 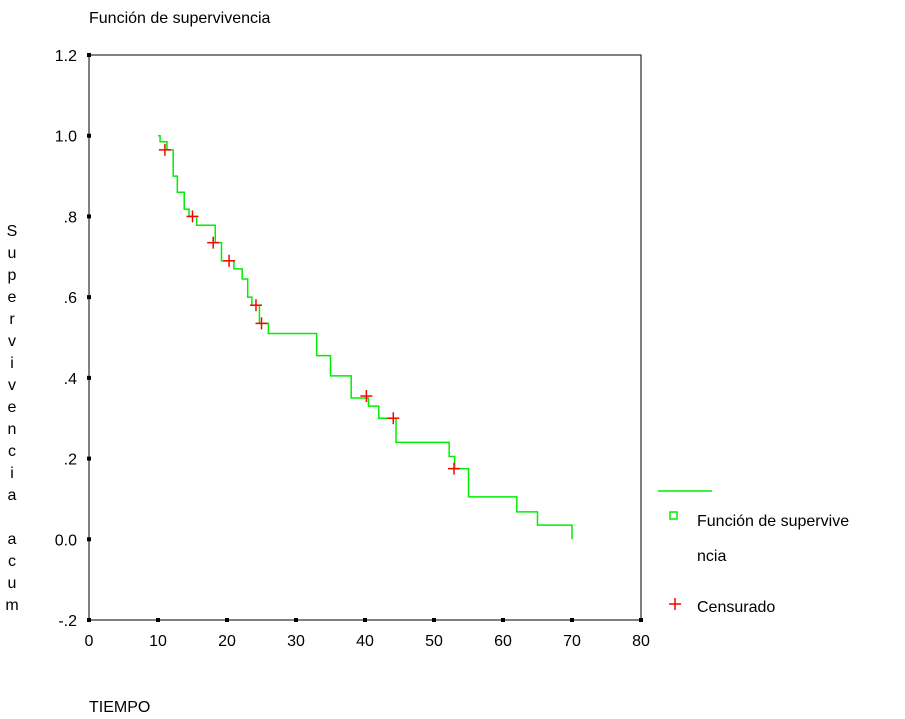 I want to click on y-tick-label: .4, so click(x=70, y=379).